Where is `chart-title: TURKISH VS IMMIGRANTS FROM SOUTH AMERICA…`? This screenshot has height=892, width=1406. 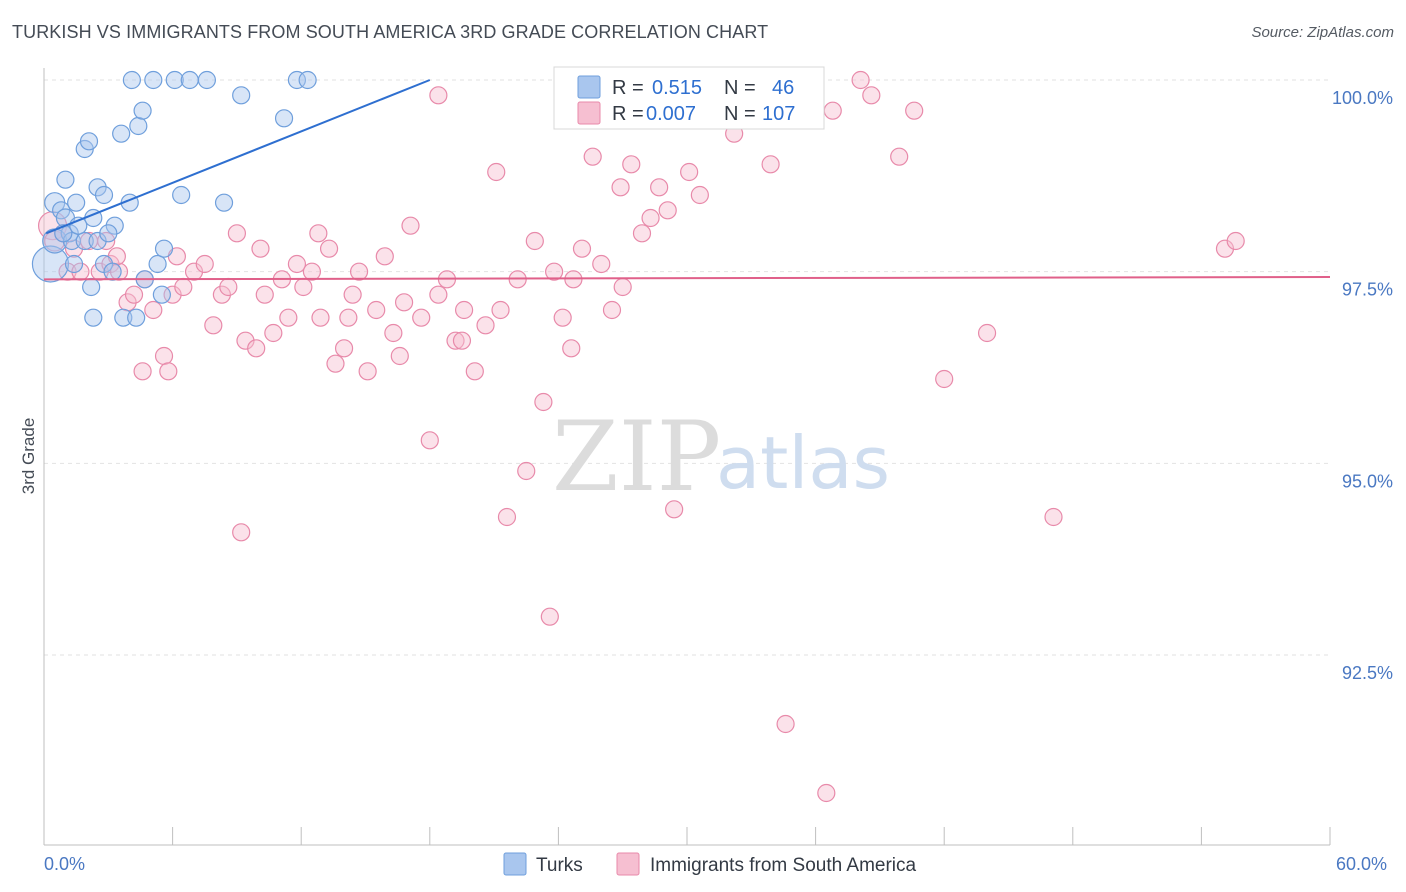
chart-title: TURKISH VS IMMIGRANTS FROM SOUTH AMERICA… is located at coordinates (390, 32).